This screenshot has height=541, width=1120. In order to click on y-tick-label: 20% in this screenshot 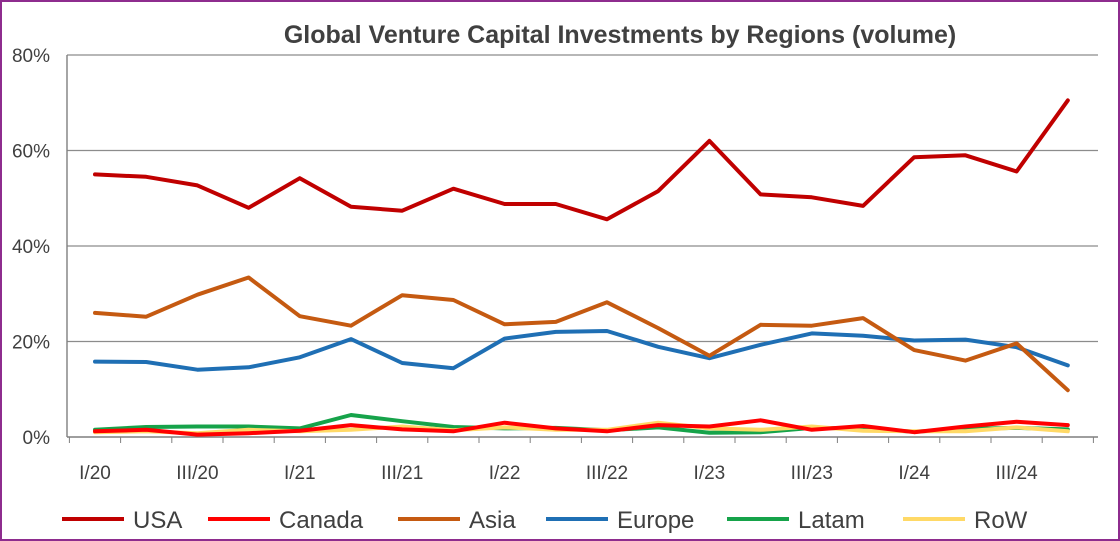, I will do `click(31, 343)`.